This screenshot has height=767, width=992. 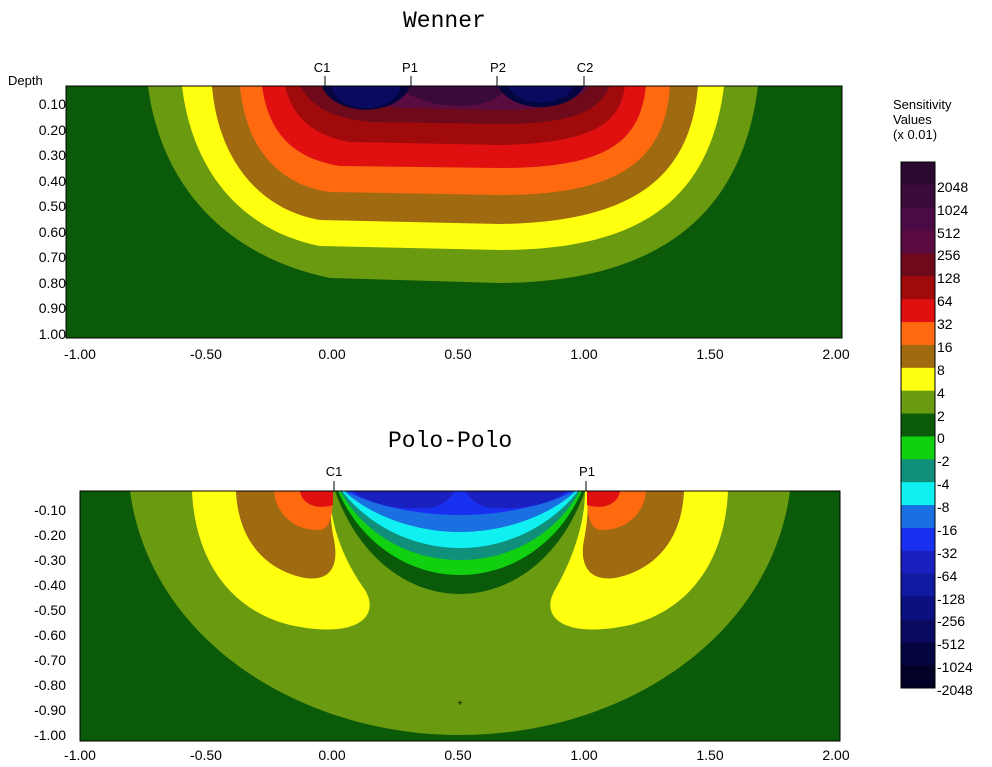 I want to click on y-tick: 0.30, so click(x=52, y=155).